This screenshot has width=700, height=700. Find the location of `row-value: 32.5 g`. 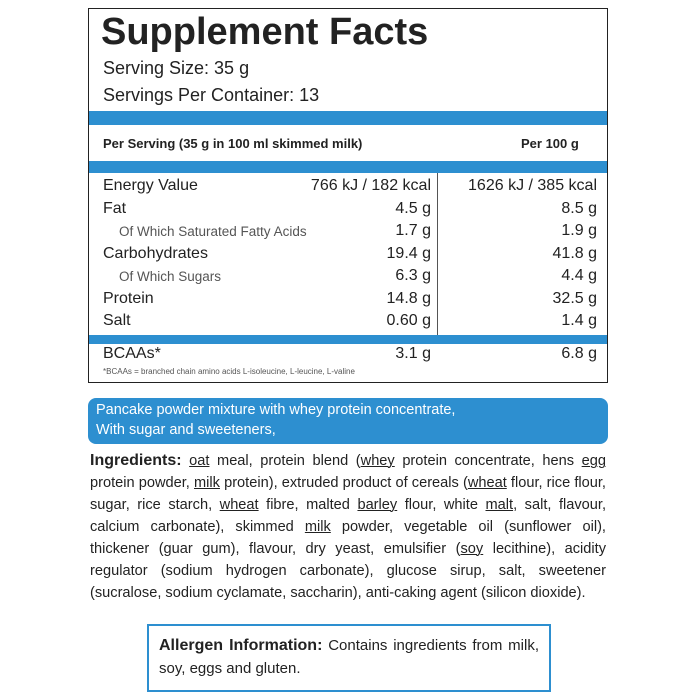

row-value: 32.5 g is located at coordinates (574, 298).